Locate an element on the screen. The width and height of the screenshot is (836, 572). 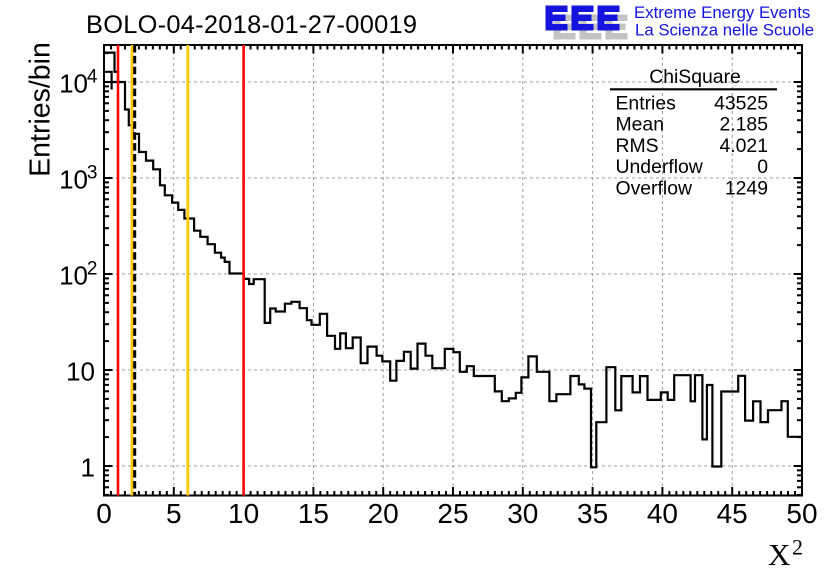
svg-text: 20 is located at coordinates (383, 513).